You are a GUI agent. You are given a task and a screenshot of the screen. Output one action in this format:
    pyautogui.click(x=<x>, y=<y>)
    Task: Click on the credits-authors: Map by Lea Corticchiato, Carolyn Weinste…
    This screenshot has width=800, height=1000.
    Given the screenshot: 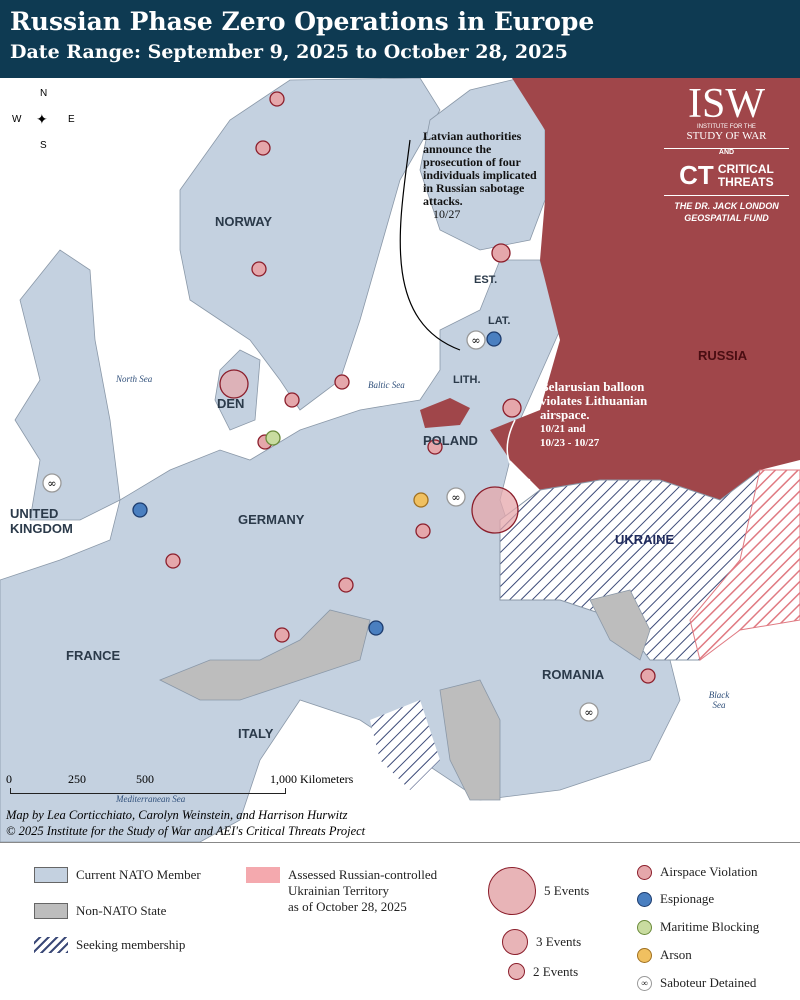 What is the action you would take?
    pyautogui.click(x=177, y=815)
    